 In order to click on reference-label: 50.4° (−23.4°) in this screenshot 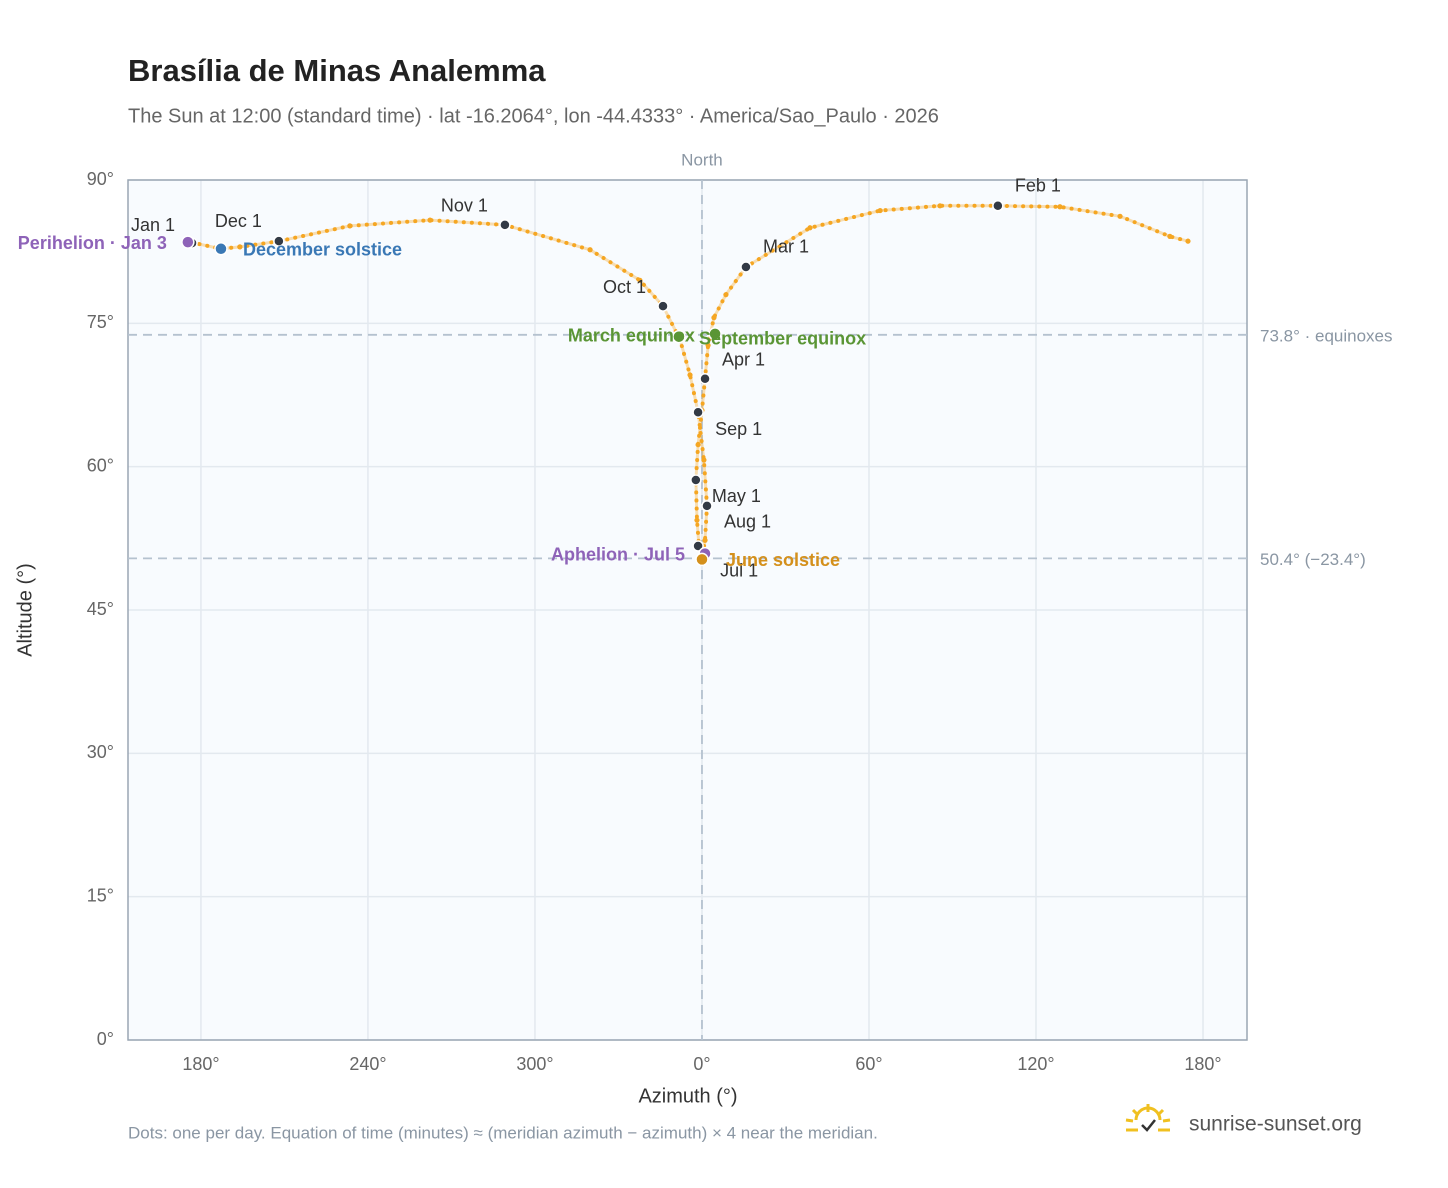, I will do `click(1313, 559)`.